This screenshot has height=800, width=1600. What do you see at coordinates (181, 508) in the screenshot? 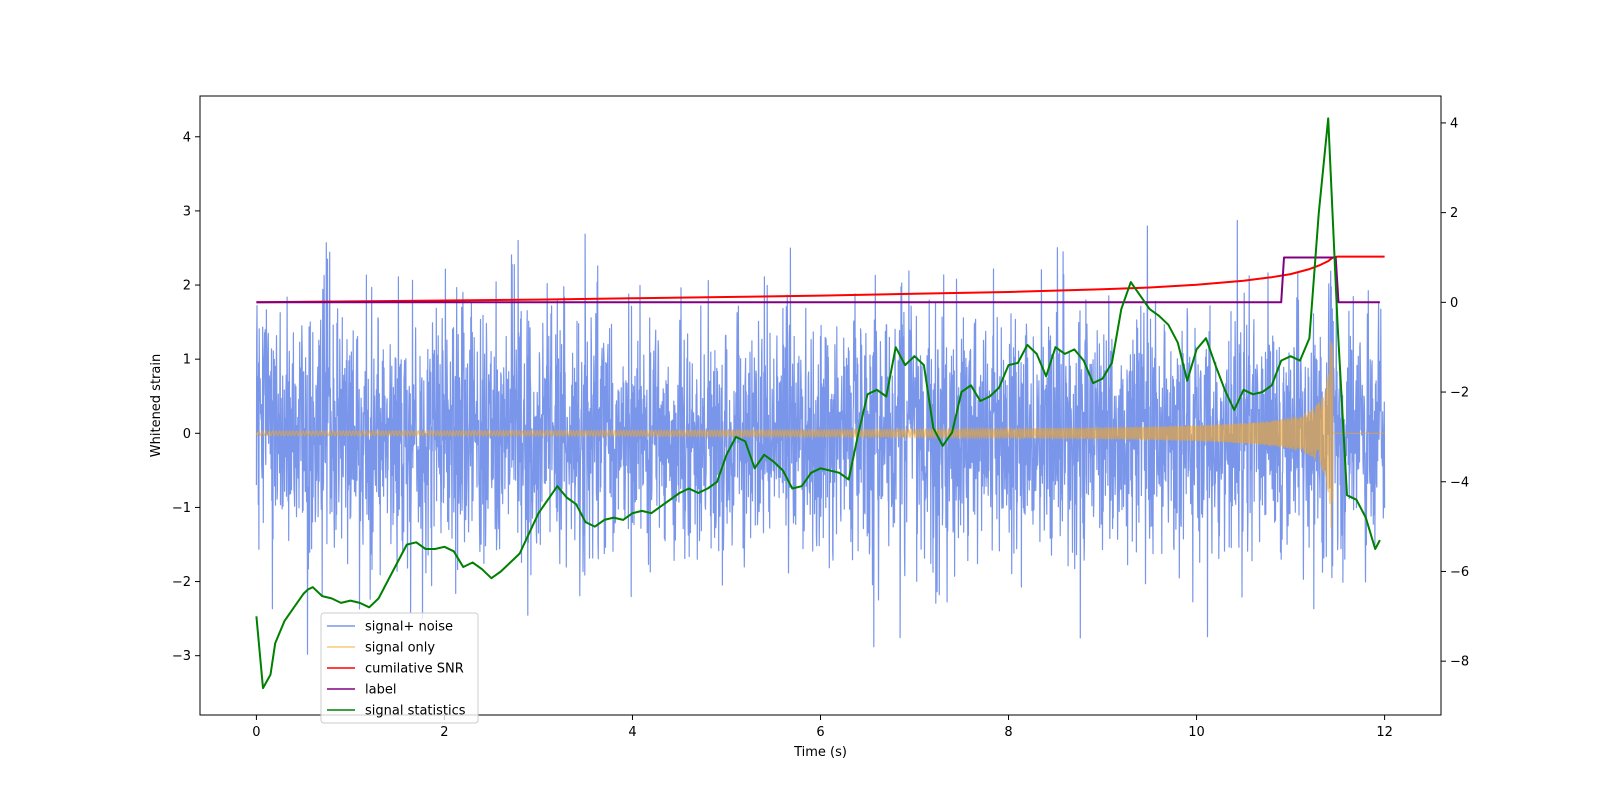
I see `y-tick-label: −1` at bounding box center [181, 508].